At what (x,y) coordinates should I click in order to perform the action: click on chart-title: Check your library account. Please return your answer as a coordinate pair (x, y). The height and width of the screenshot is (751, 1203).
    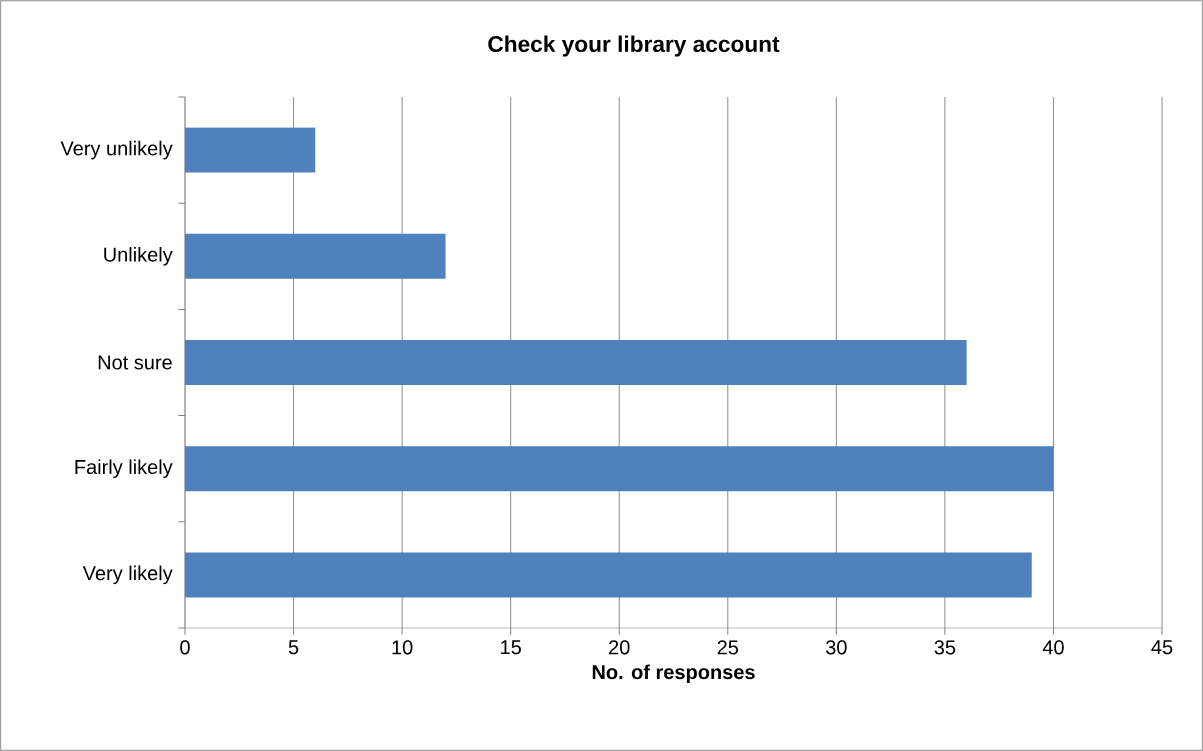
    Looking at the image, I should click on (634, 46).